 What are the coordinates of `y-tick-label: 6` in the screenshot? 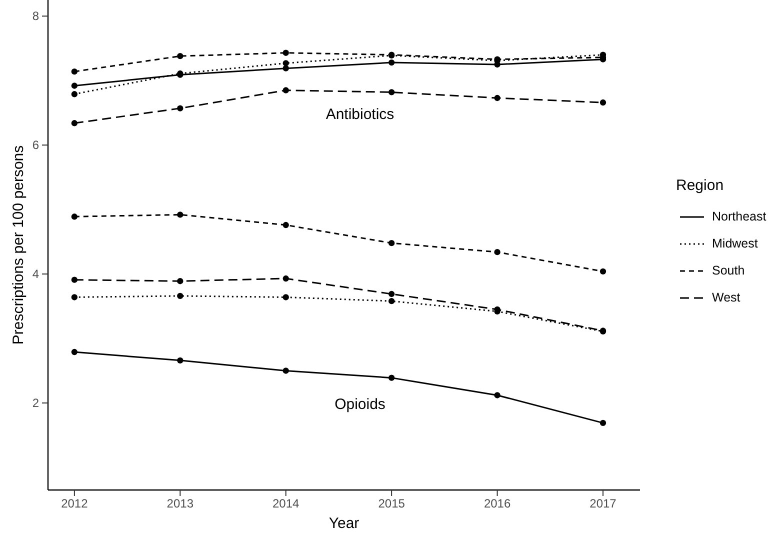 It's located at (36, 145).